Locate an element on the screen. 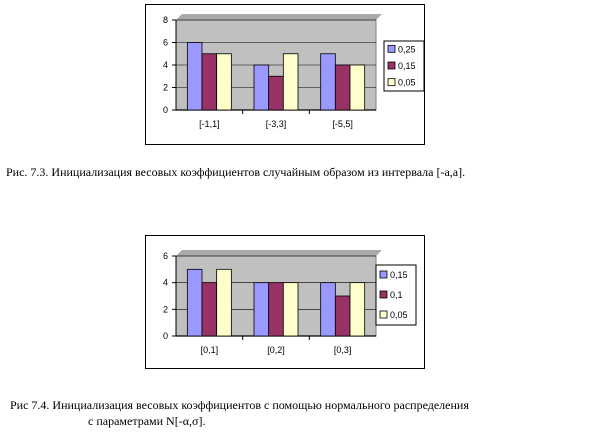  chart-1-legend-label: 0,05 is located at coordinates (407, 83).